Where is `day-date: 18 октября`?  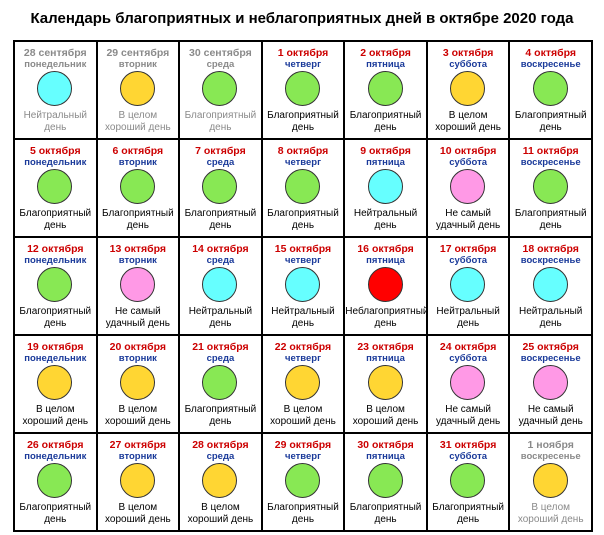
day-date: 18 октября is located at coordinates (550, 249).